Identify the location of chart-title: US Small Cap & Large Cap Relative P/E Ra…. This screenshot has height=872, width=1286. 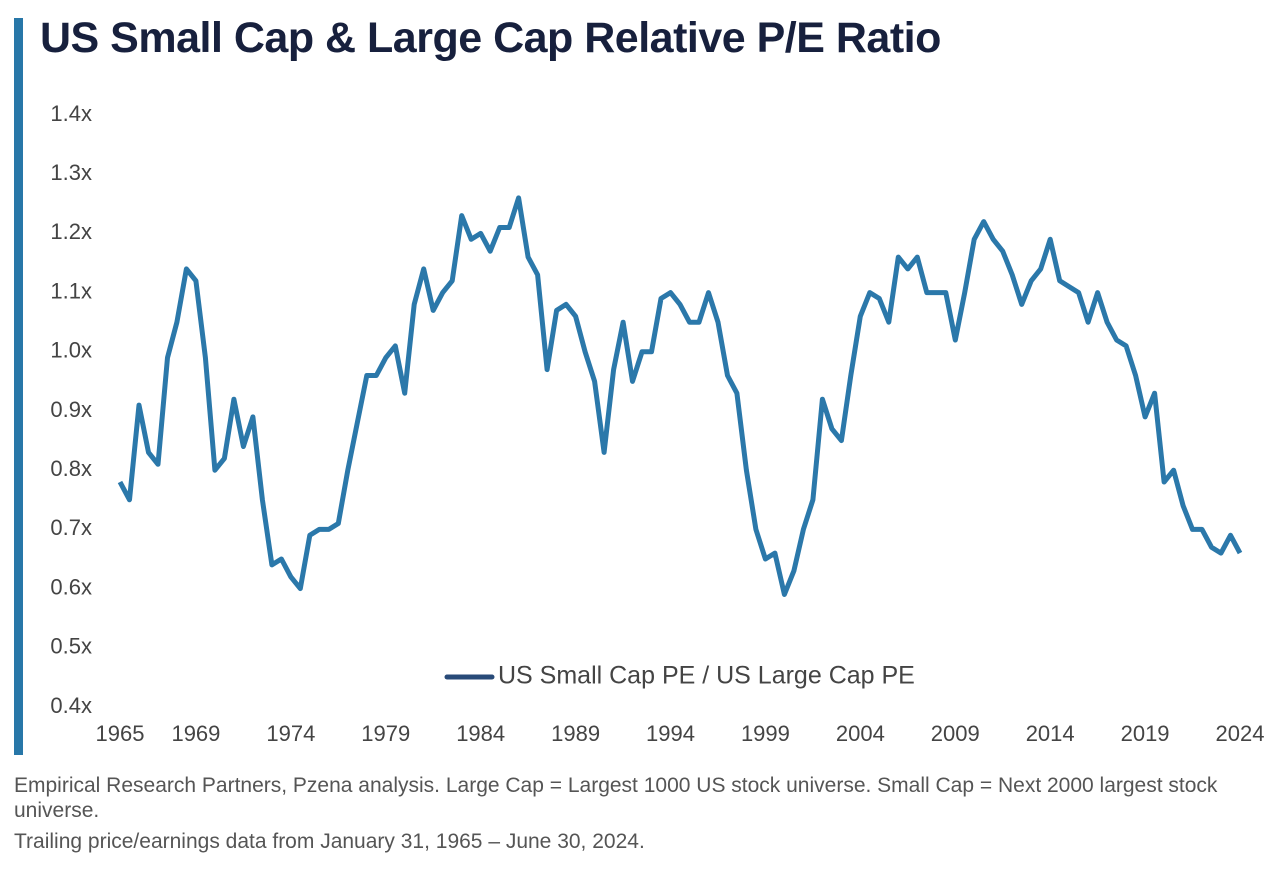
(490, 38).